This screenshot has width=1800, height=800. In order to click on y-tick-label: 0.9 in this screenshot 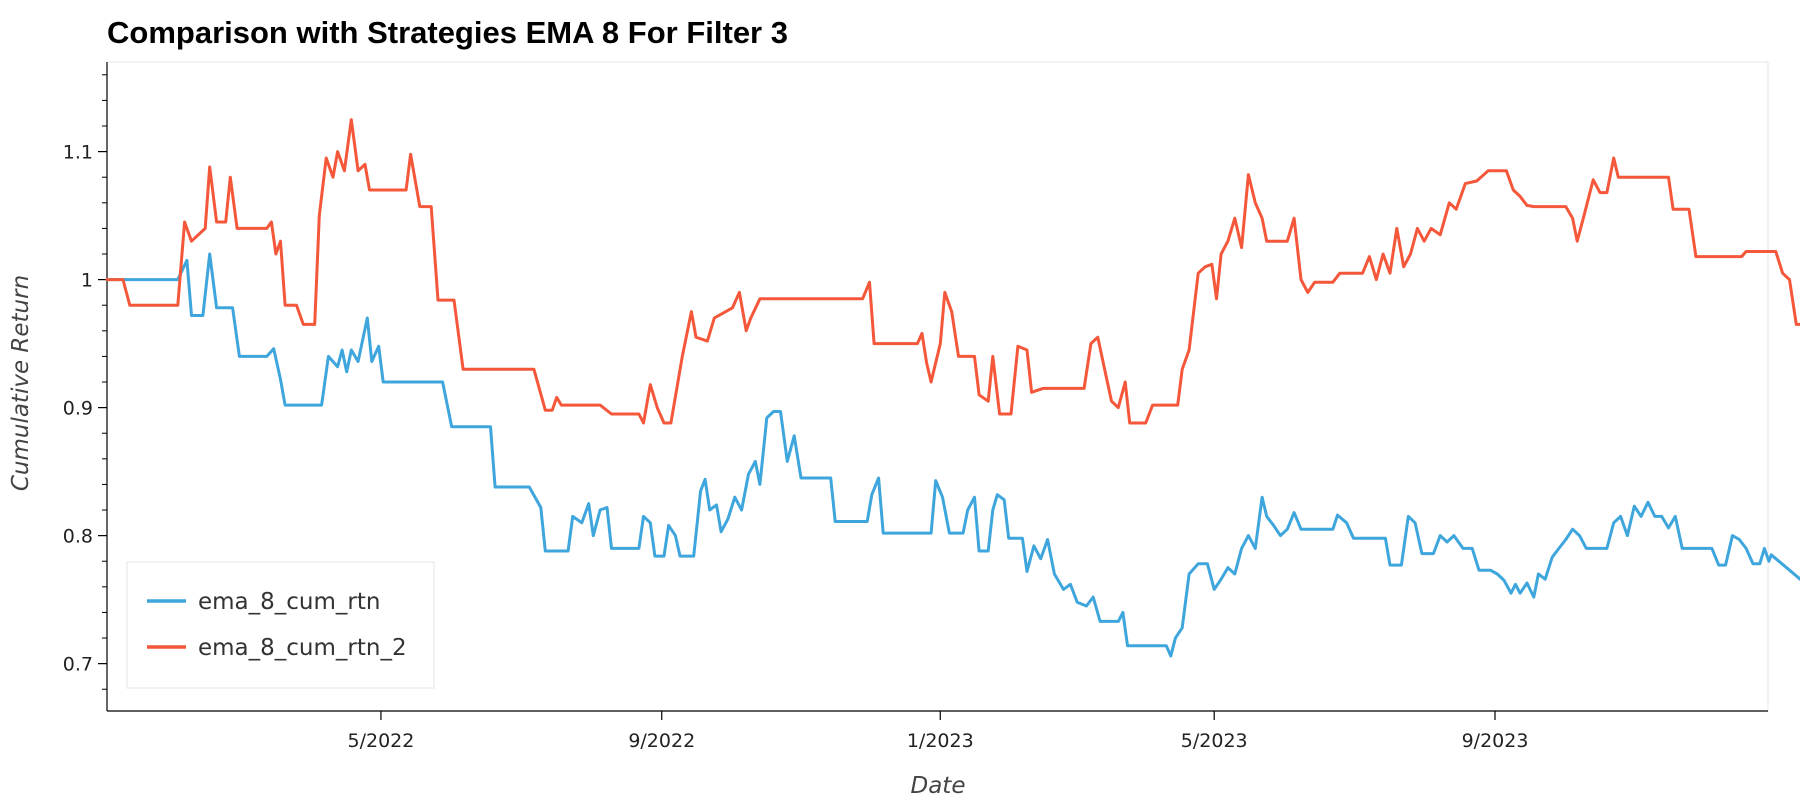, I will do `click(78, 409)`.